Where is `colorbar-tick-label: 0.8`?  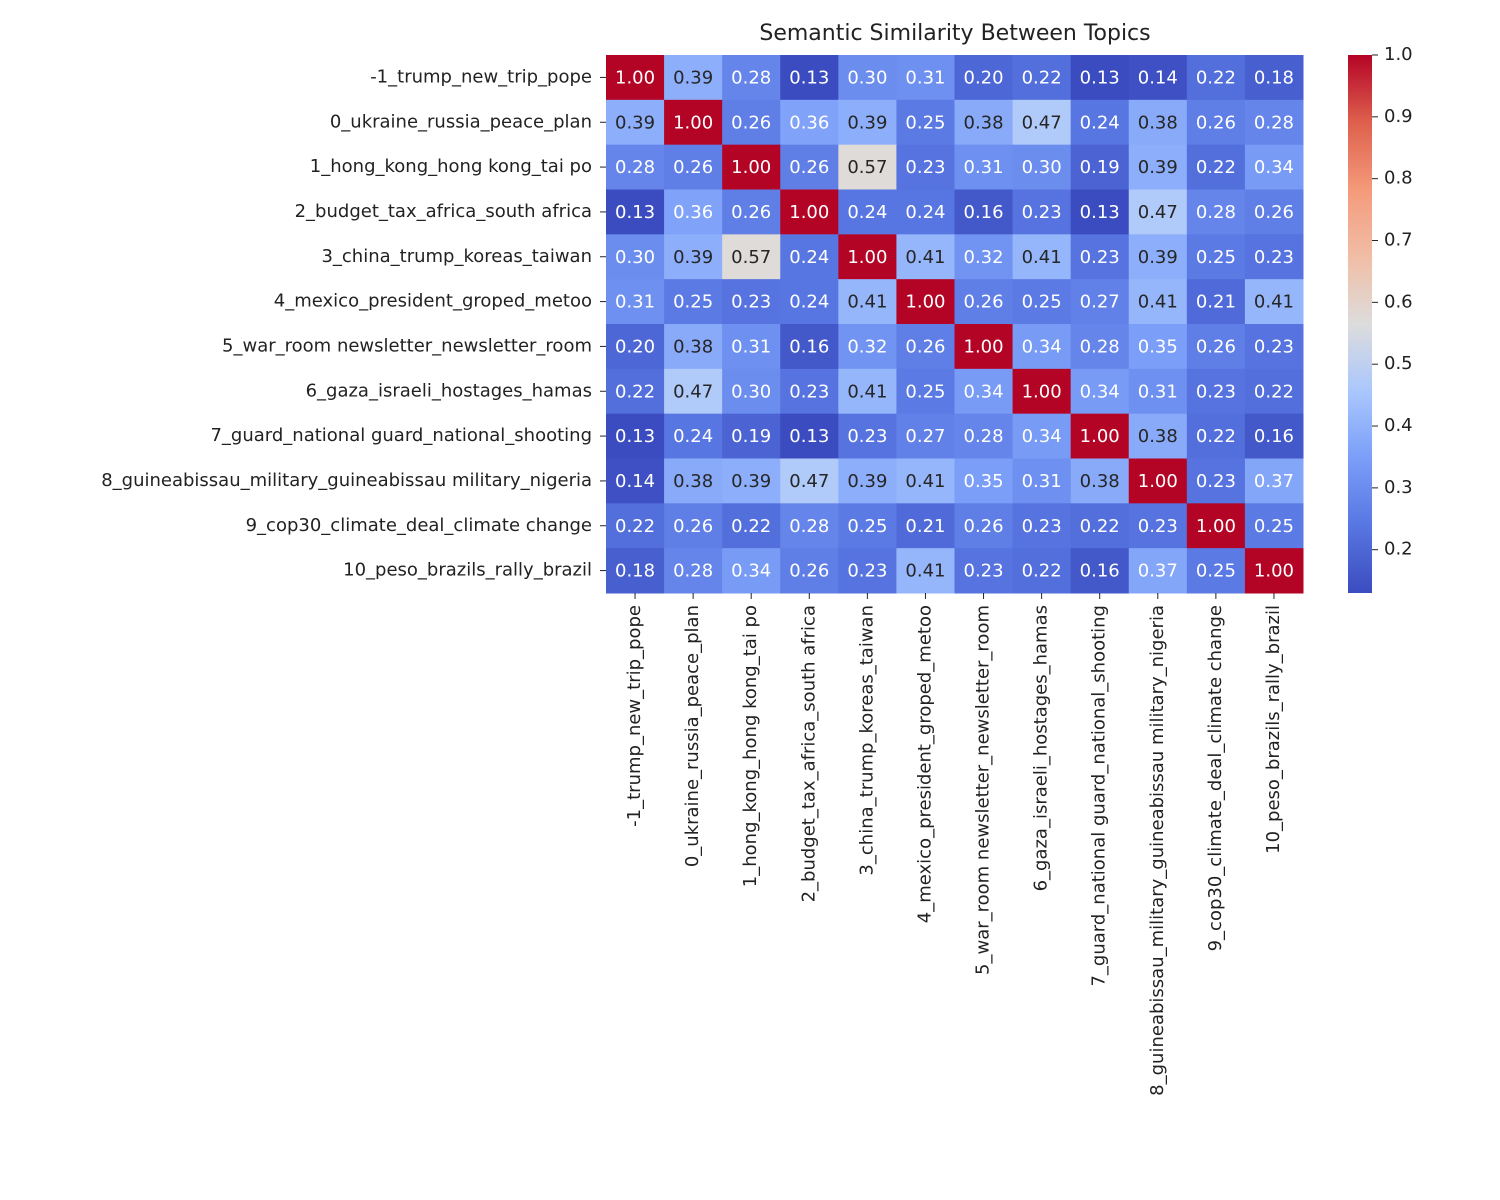
colorbar-tick-label: 0.8 is located at coordinates (1398, 178).